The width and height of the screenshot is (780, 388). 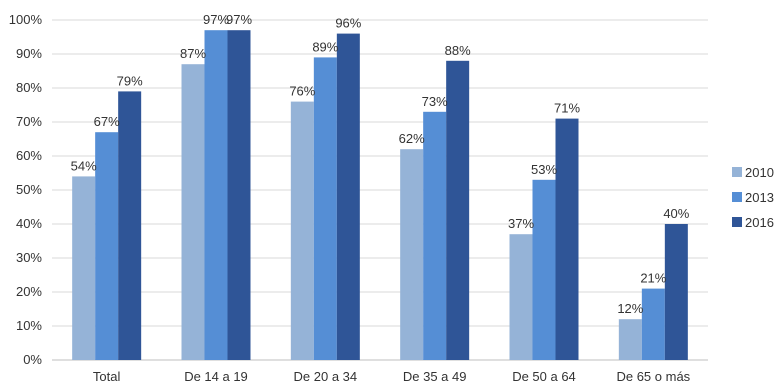 I want to click on y-tick-label: 90%, so click(x=29, y=53).